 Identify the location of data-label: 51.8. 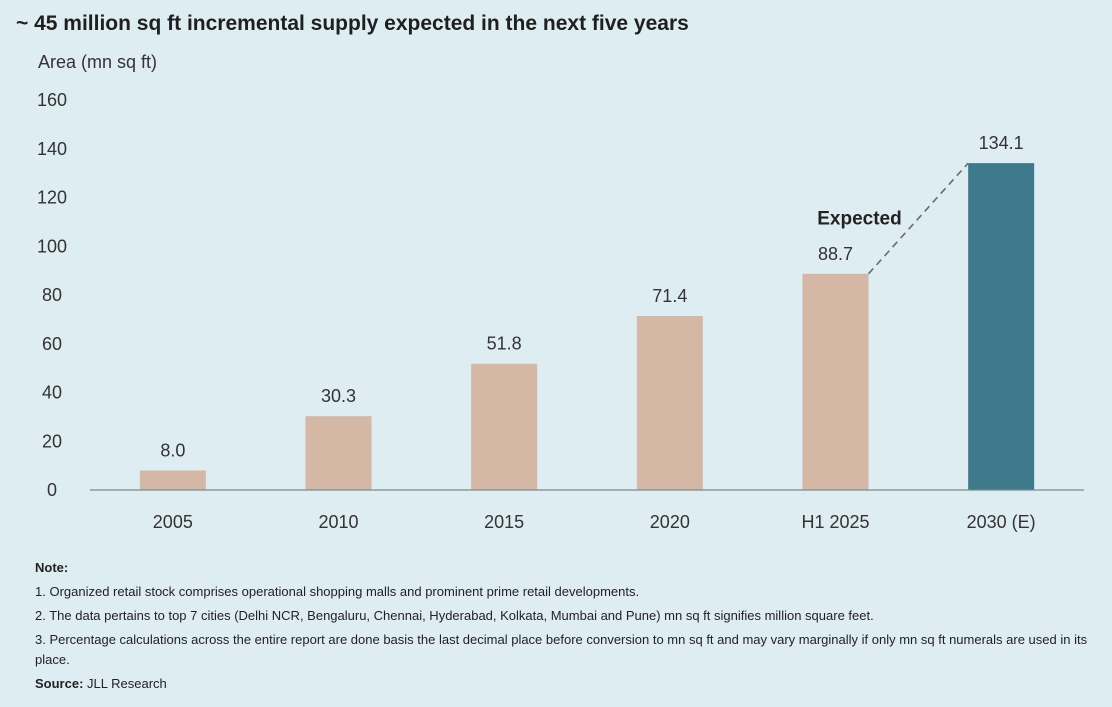
(504, 344).